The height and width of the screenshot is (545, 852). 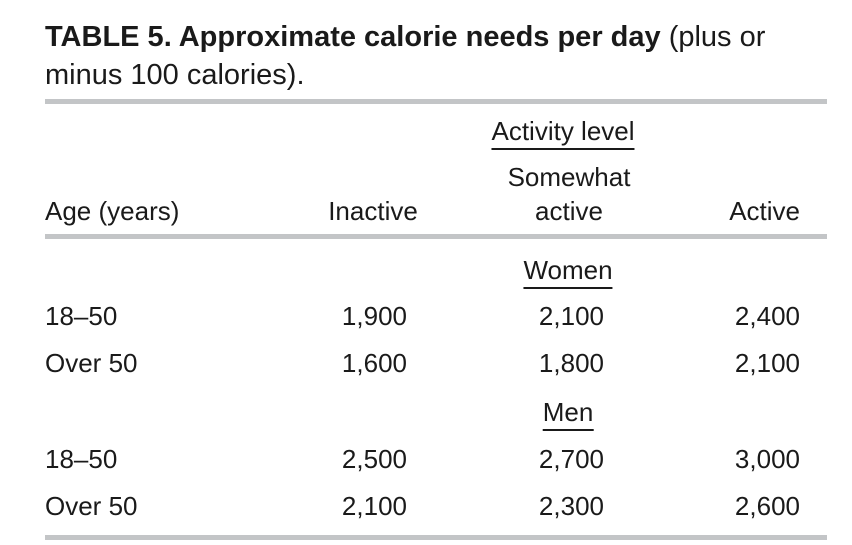 I want to click on header-age: Age (years), so click(x=112, y=211).